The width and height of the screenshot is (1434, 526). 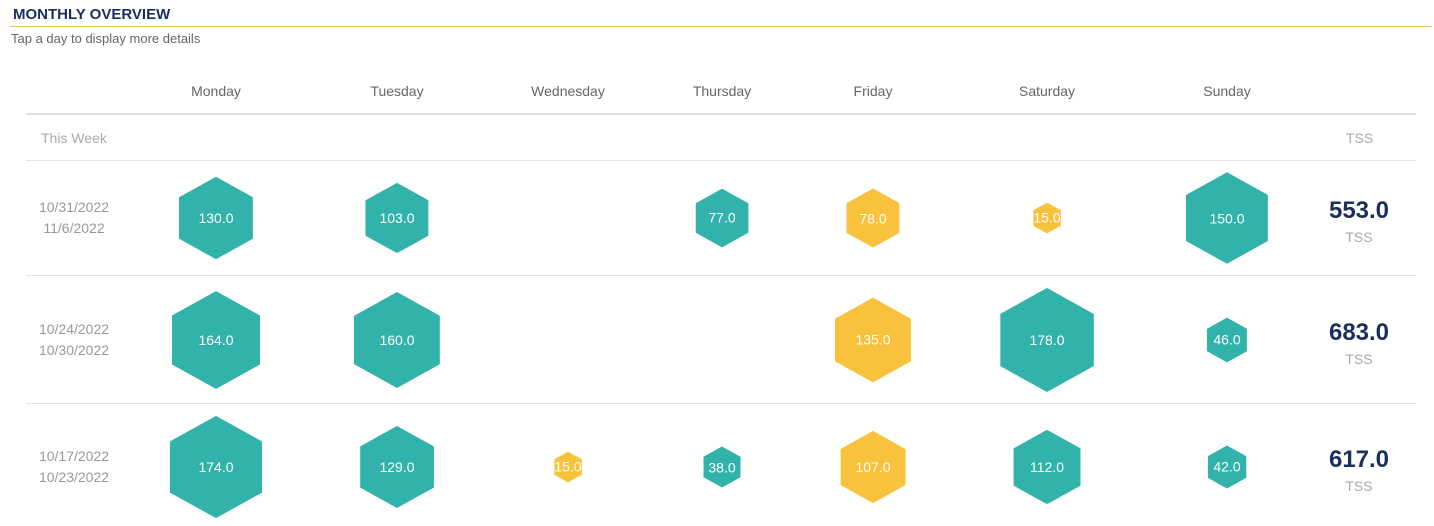 What do you see at coordinates (74, 228) in the screenshot?
I see `week-end: 11/6/2022` at bounding box center [74, 228].